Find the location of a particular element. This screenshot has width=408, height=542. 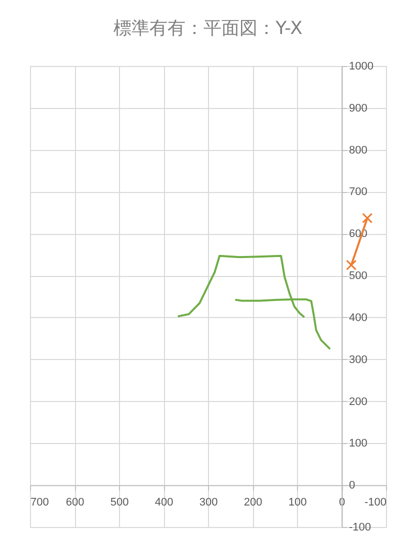

y-tick-label: 300 is located at coordinates (358, 360).